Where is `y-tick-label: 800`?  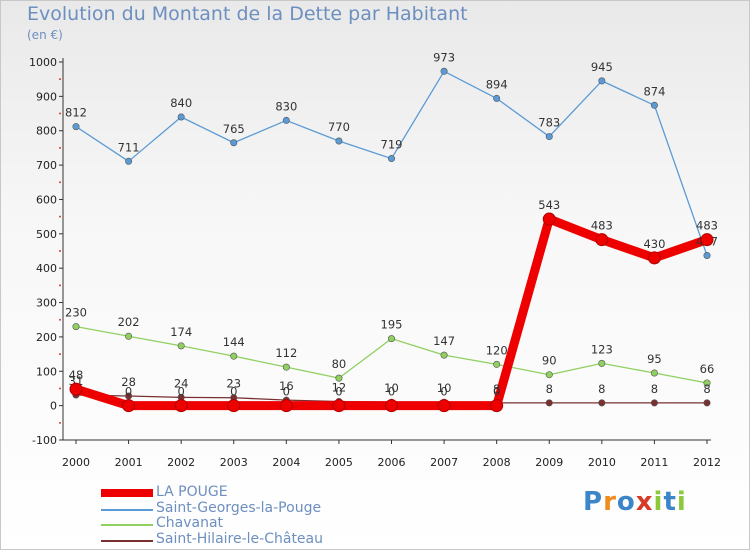 y-tick-label: 800 is located at coordinates (46, 131).